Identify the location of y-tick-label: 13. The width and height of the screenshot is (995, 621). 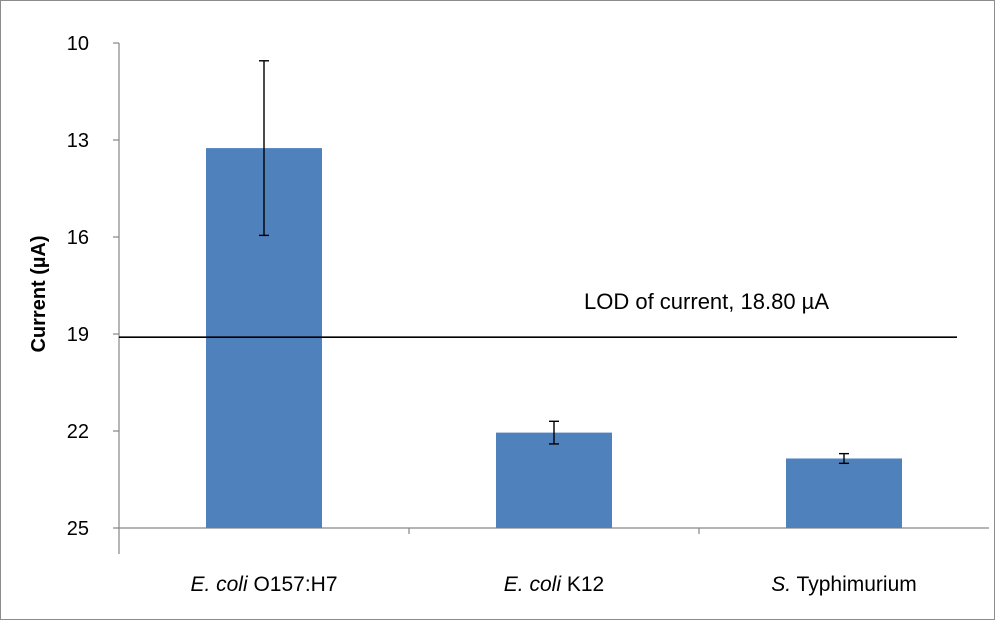
(78, 141).